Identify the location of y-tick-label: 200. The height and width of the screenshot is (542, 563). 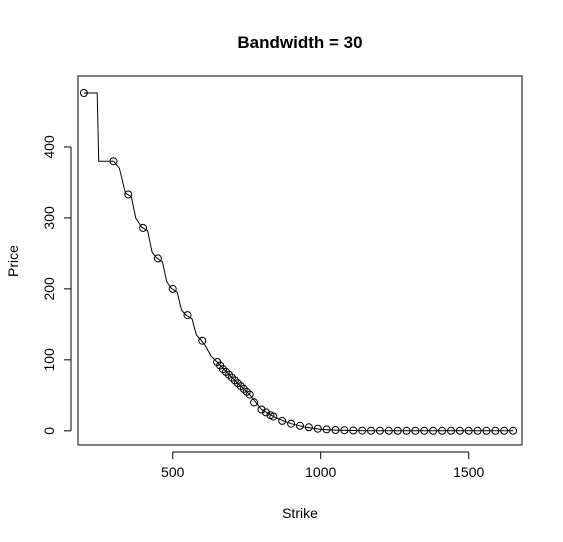
(49, 289).